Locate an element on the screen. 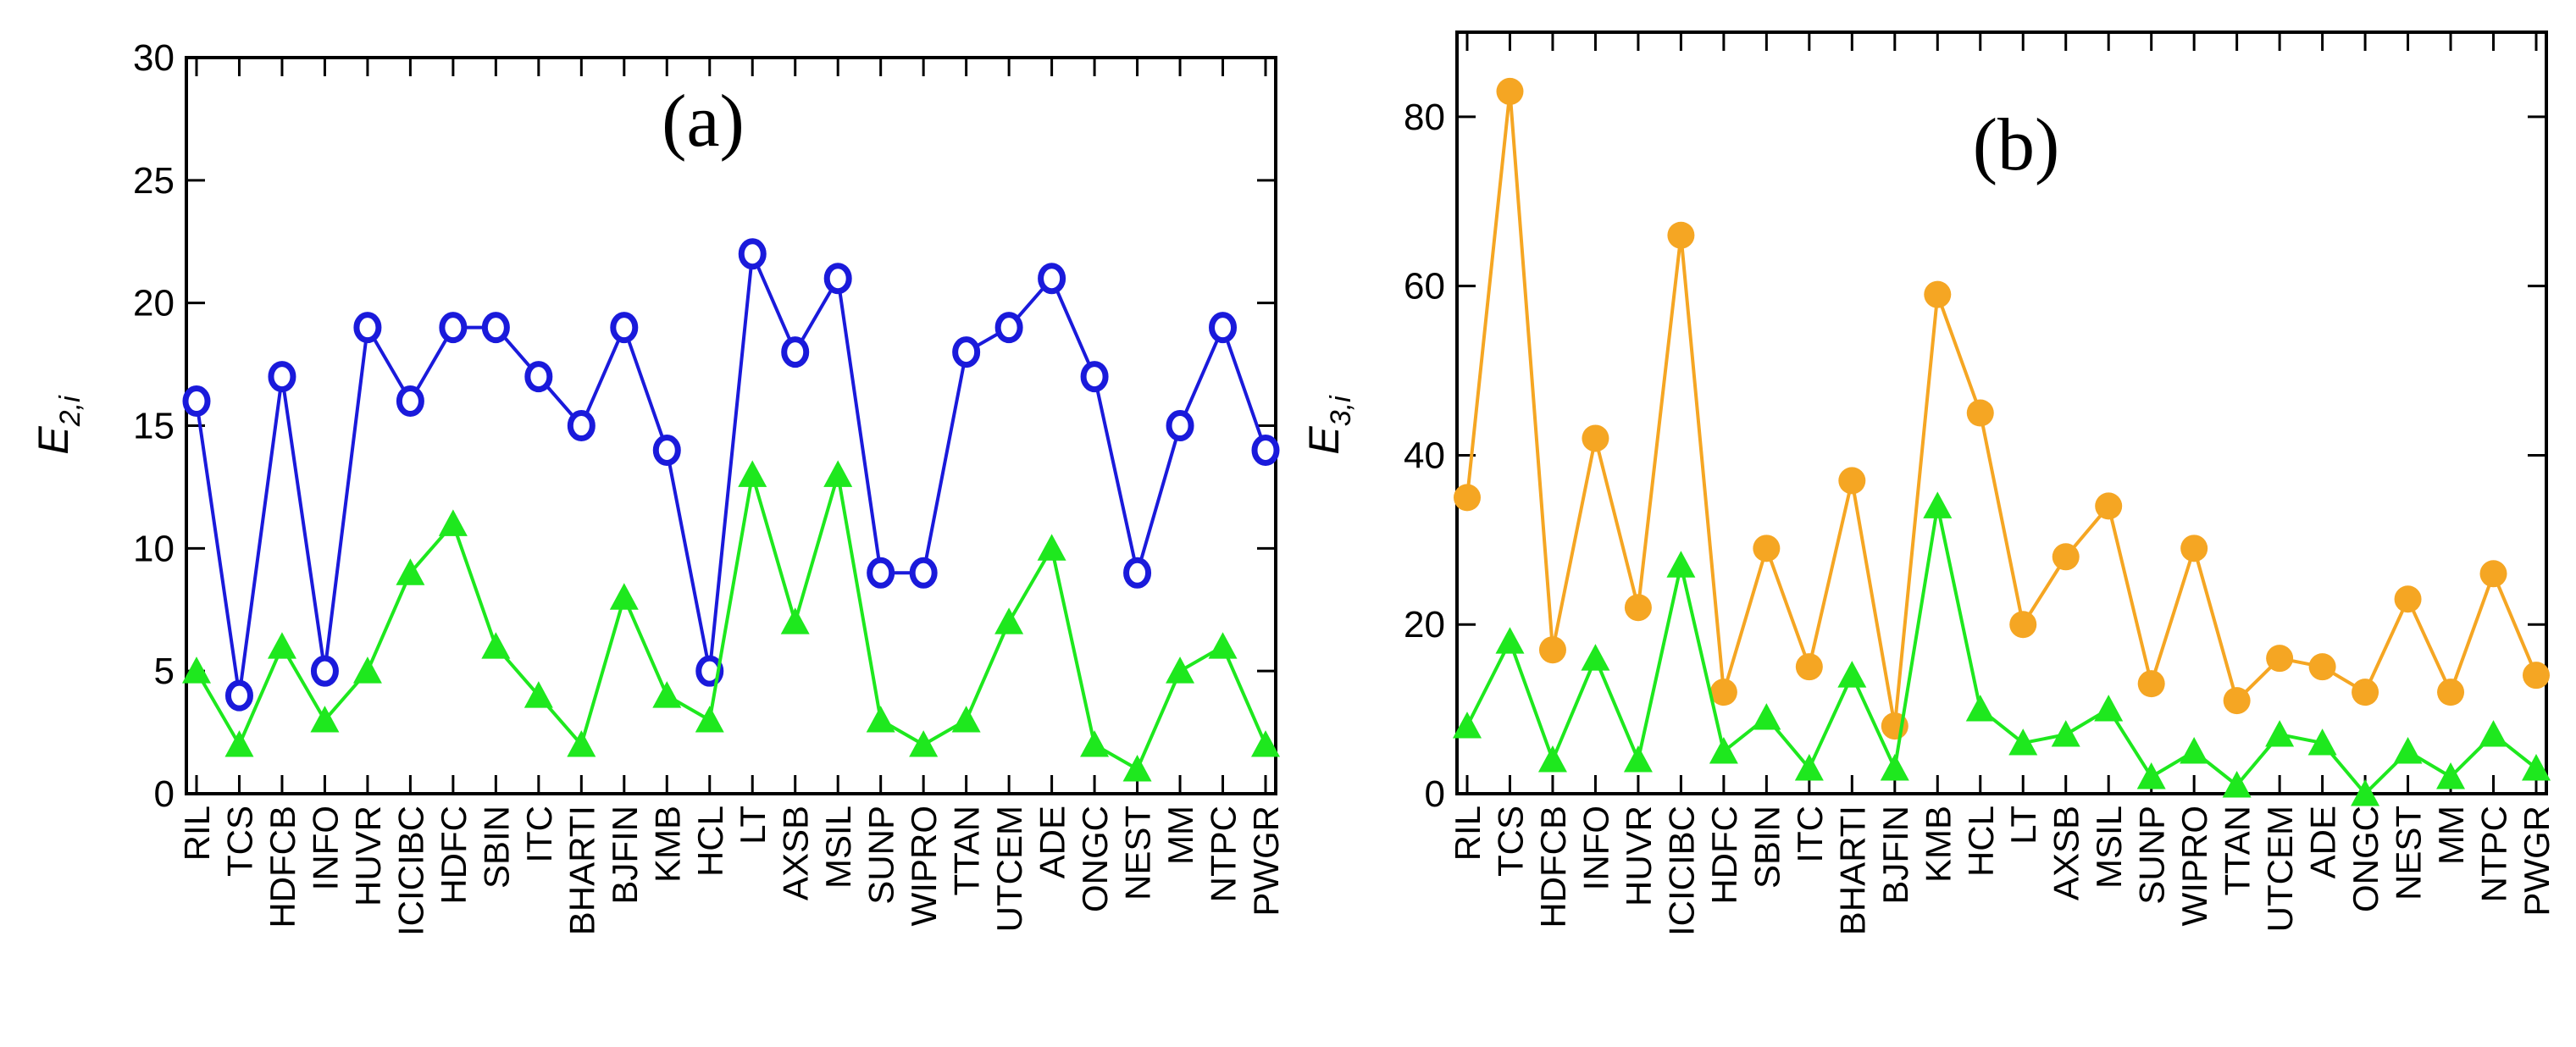 The height and width of the screenshot is (1047, 2576). y-tick-label: 15 is located at coordinates (154, 426).